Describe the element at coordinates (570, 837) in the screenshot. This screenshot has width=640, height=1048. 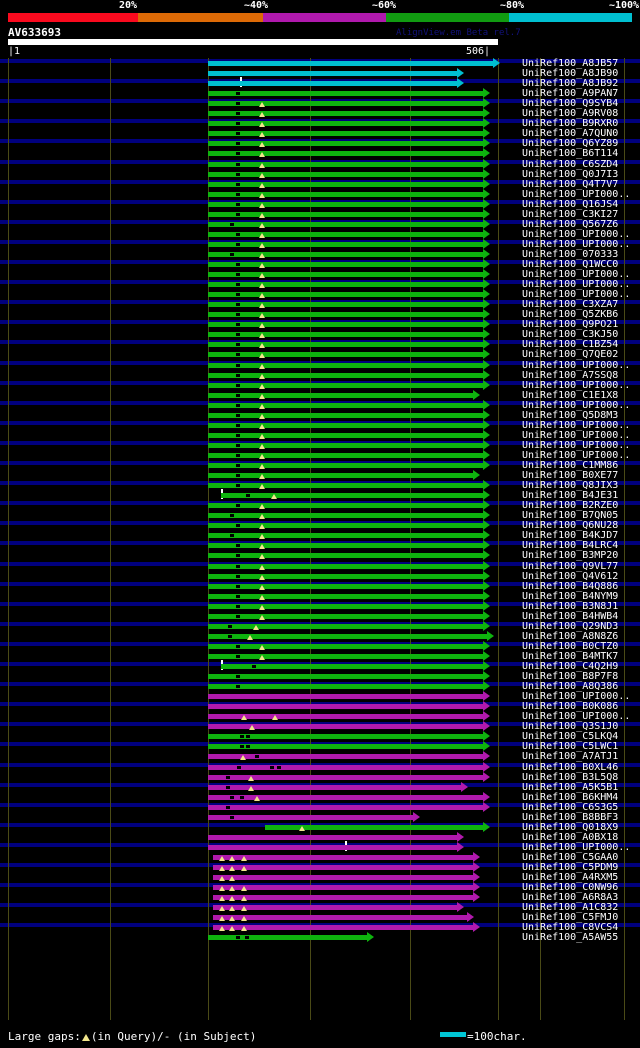
I see `hit-label: UniRef100_A0BX18` at that location.